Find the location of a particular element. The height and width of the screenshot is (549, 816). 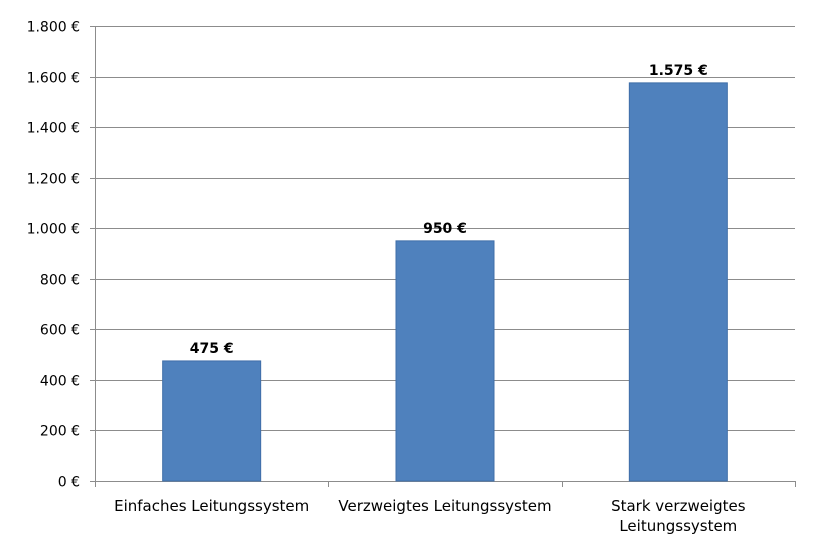

y-tick-label: 600 € is located at coordinates (60, 331).